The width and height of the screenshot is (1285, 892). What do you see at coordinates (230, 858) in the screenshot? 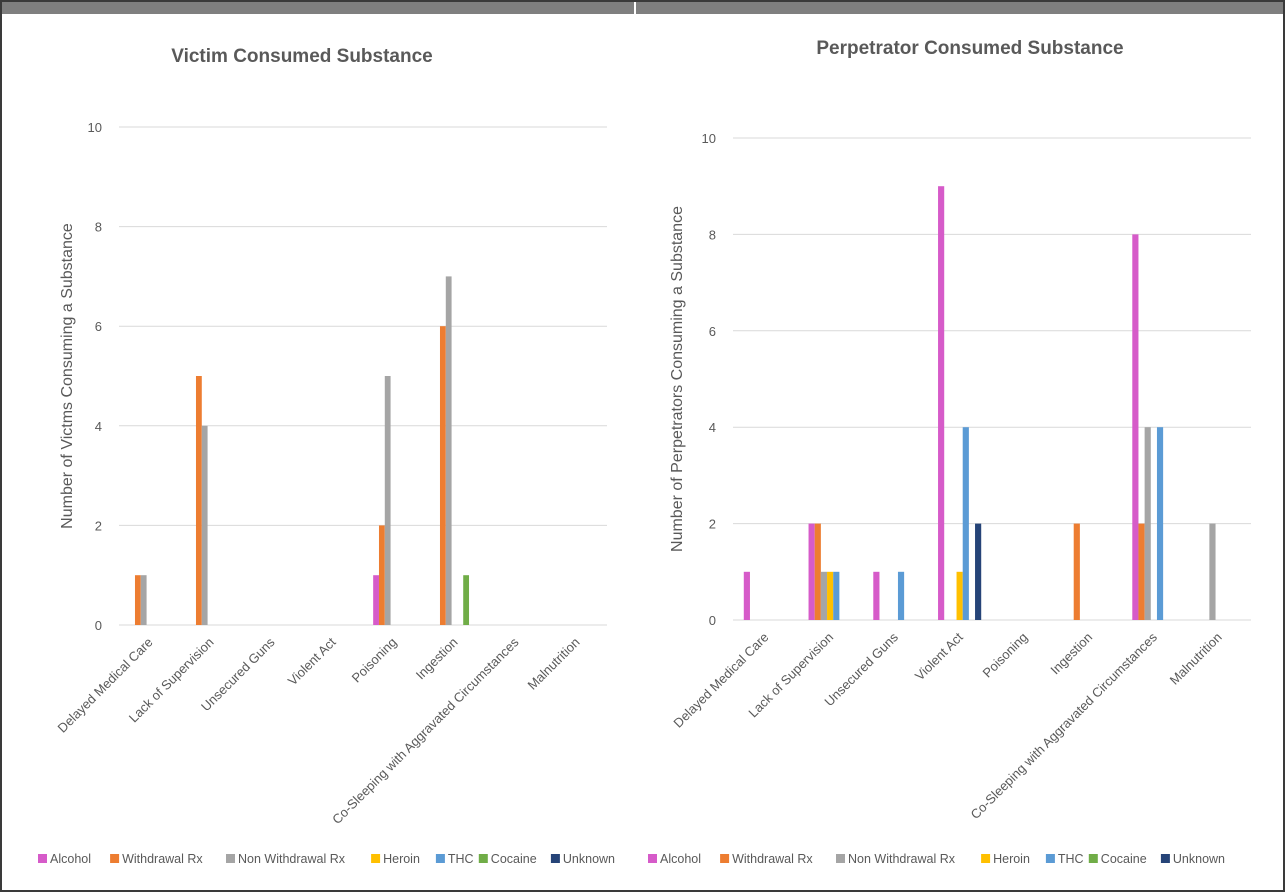
I see `victim-legend-swatch-non-withdrawal-rx` at bounding box center [230, 858].